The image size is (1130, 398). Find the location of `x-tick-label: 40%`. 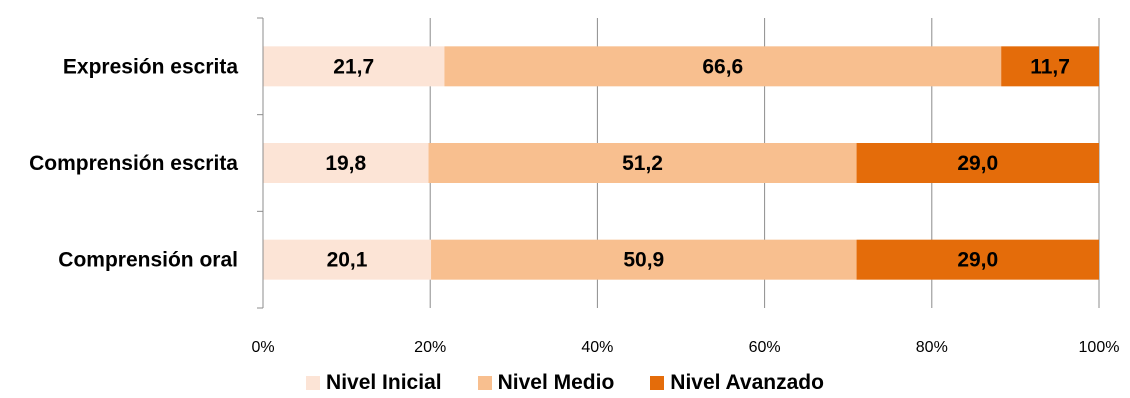

x-tick-label: 40% is located at coordinates (597, 347).